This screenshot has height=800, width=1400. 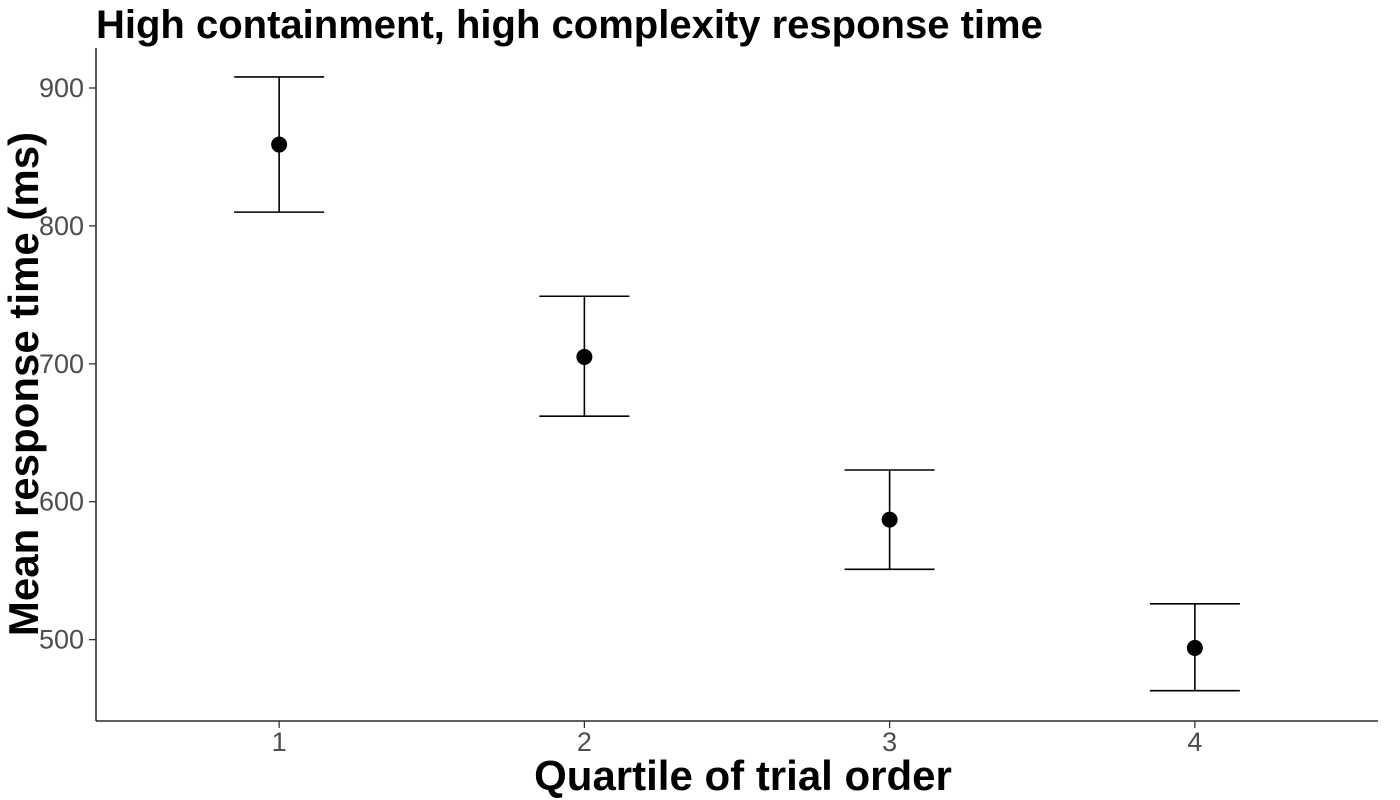 I want to click on y-tick-label: 500, so click(x=61, y=640).